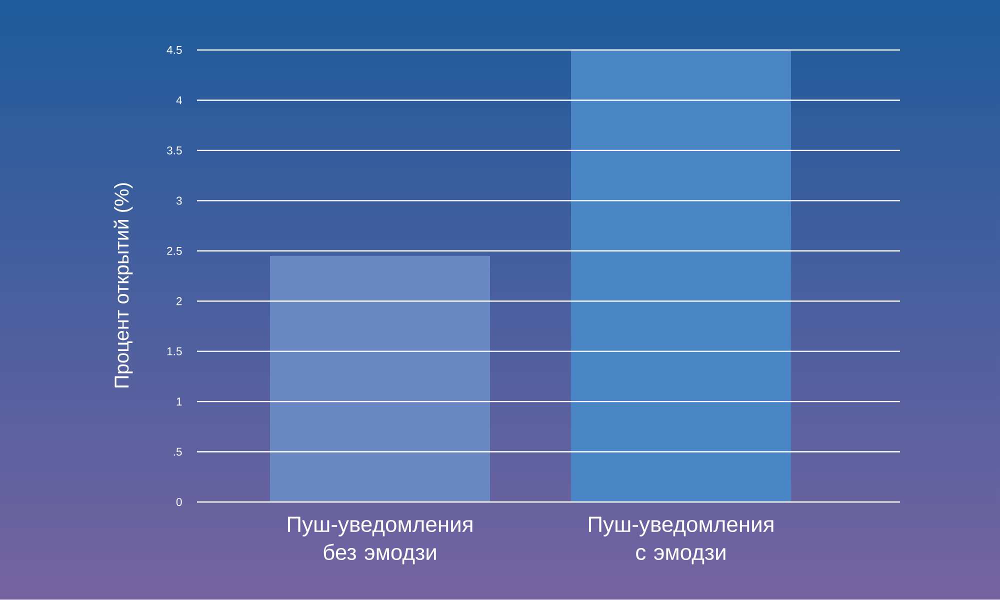 The image size is (1000, 600). Describe the element at coordinates (681, 540) in the screenshot. I see `x-tick-label: Пуш-уведомления с эмодзи` at that location.